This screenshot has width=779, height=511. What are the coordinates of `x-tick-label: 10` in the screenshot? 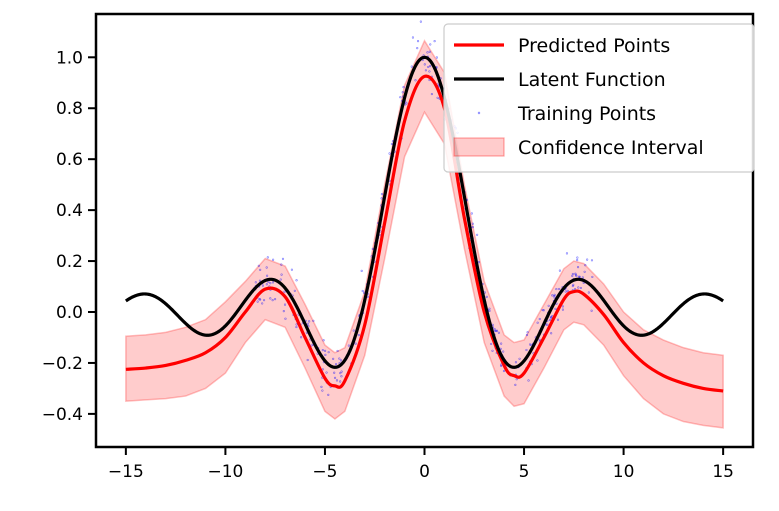 It's located at (624, 472).